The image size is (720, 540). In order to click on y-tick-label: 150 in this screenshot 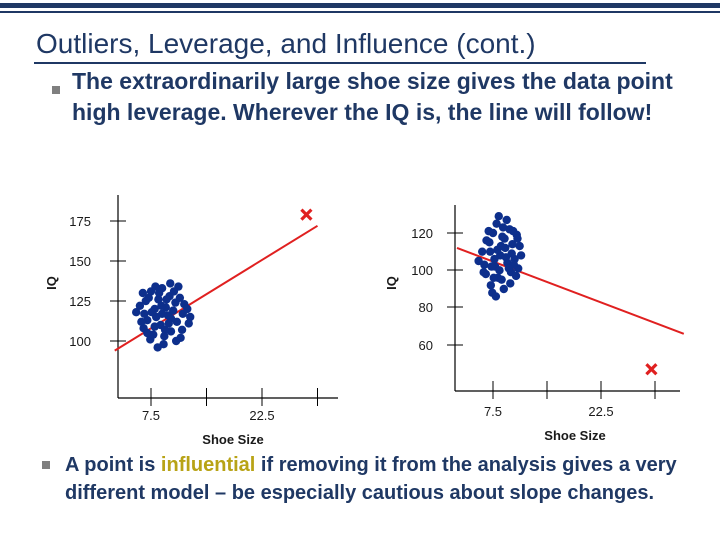, I will do `click(80, 261)`.